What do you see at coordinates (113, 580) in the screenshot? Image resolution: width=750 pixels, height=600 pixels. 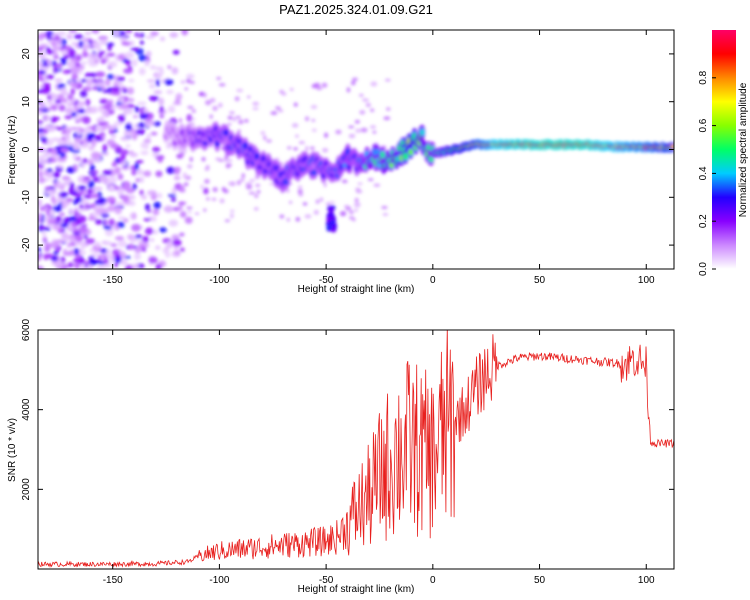 I see `x-tick-label: -150` at bounding box center [113, 580].